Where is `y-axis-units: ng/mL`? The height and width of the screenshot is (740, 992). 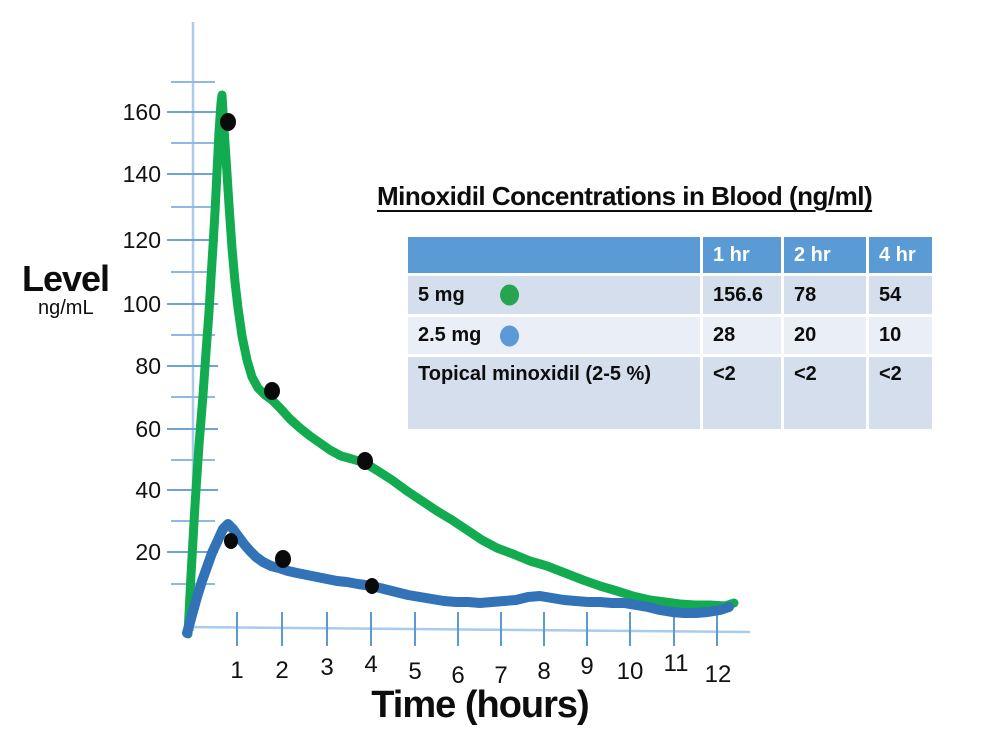 y-axis-units: ng/mL is located at coordinates (66, 308).